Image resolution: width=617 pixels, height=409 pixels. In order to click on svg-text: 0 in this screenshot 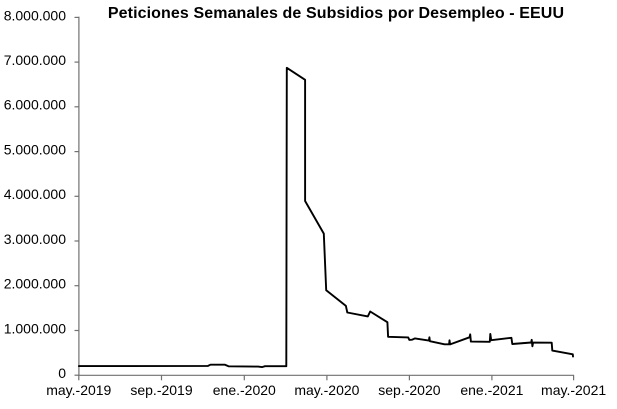, I will do `click(62, 373)`.